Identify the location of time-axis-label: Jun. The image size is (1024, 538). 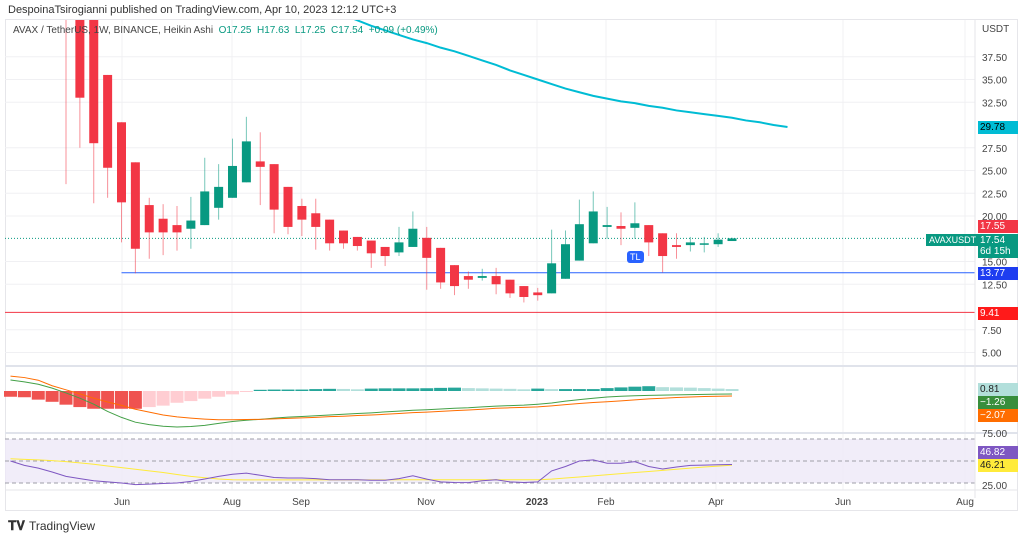
(843, 502).